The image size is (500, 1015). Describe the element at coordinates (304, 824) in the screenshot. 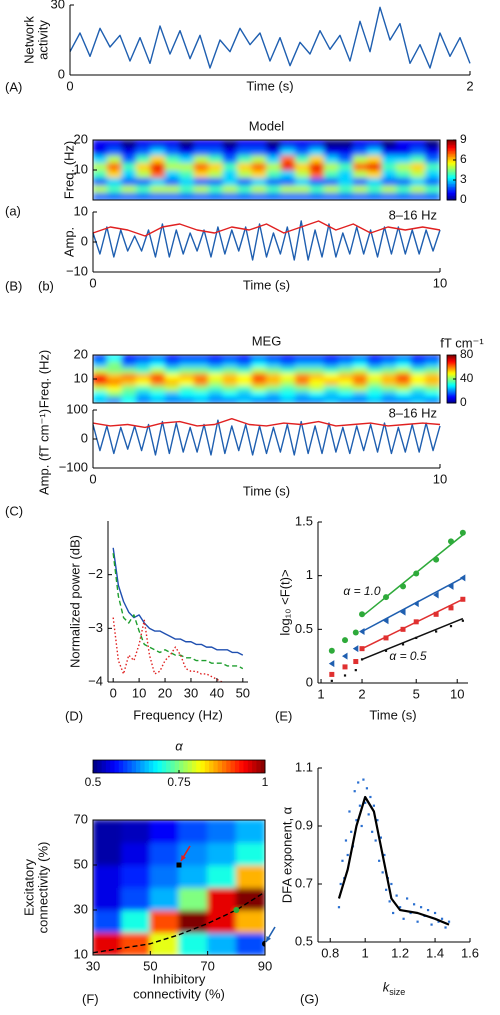

I see `y-tick-label: 0.9` at that location.